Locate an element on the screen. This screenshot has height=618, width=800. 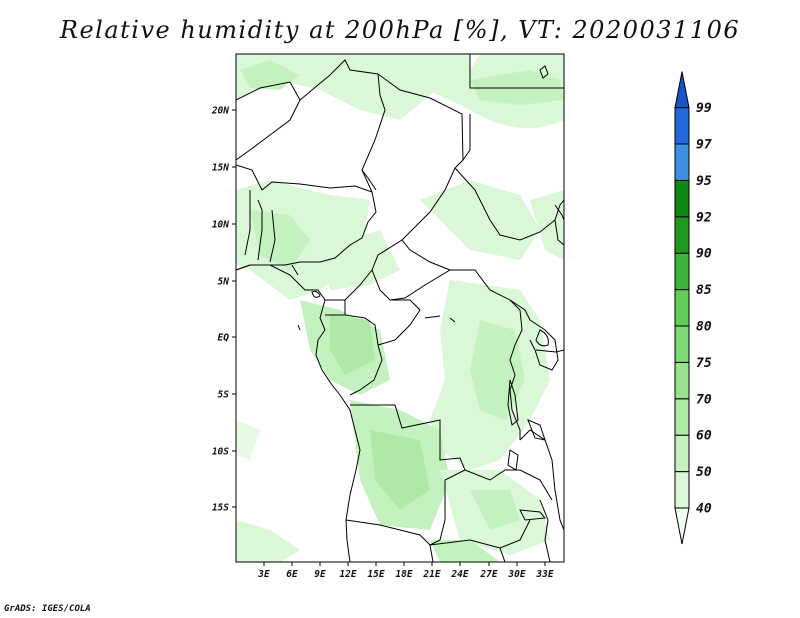
lat-tick-label: EQ is located at coordinates (224, 338).